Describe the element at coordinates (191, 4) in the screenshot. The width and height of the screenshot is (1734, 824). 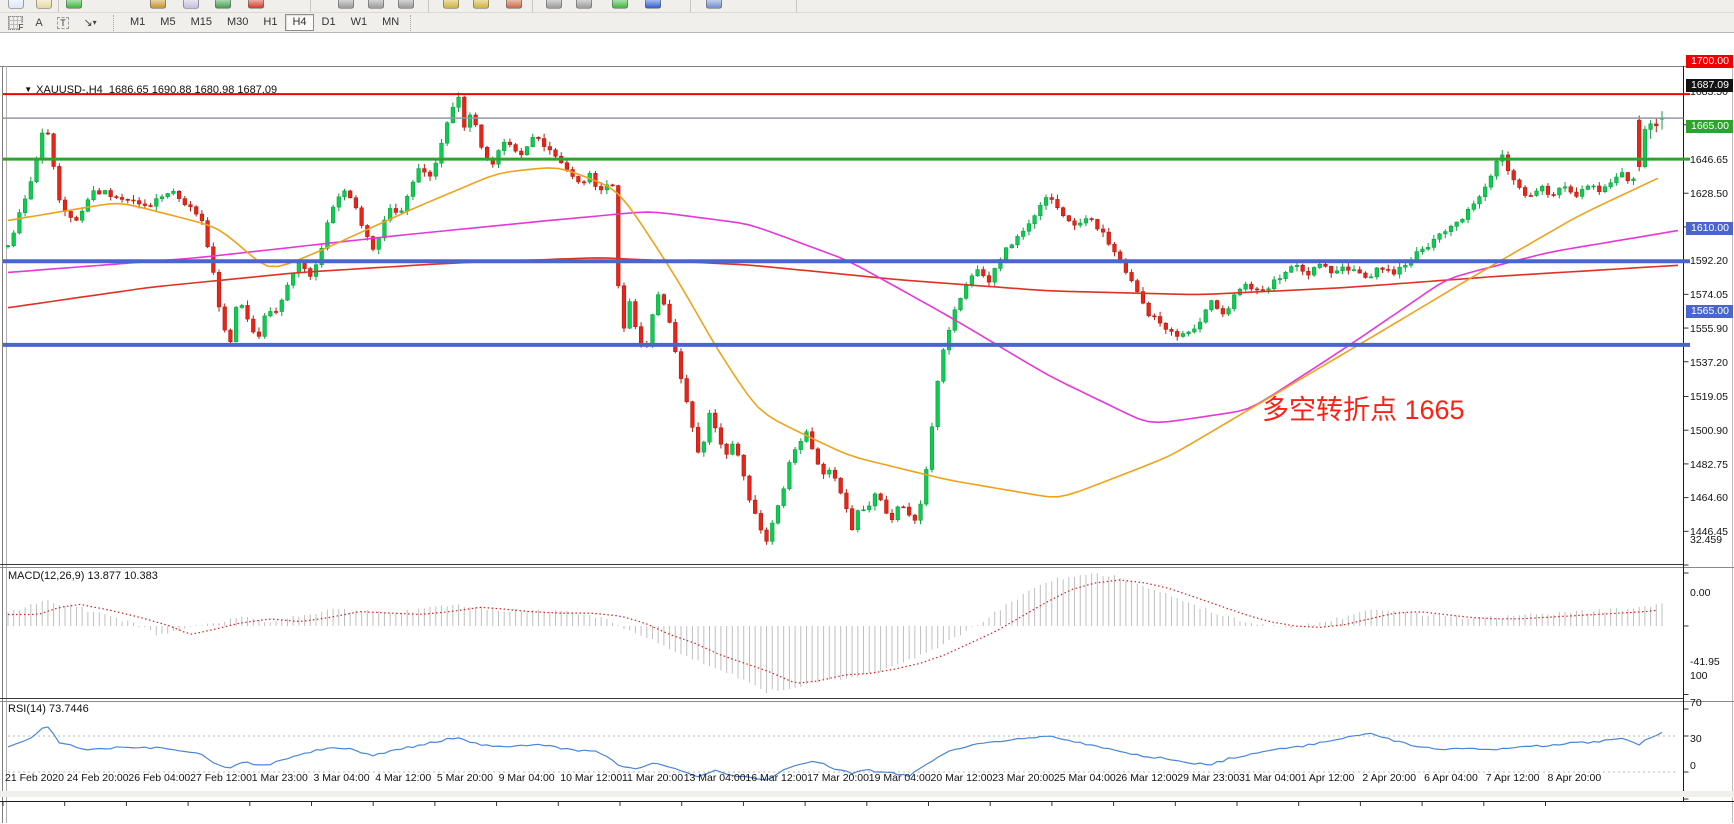
I see `printer-icon` at that location.